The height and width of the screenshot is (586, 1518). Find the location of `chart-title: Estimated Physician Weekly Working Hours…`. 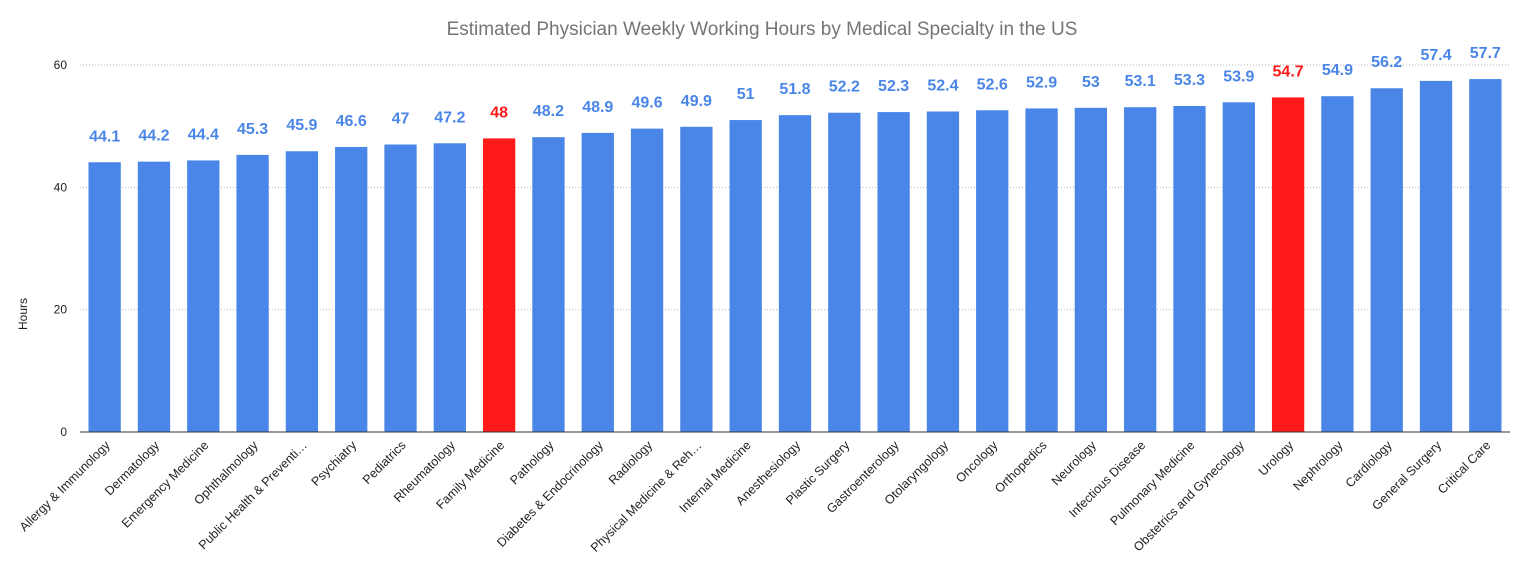

chart-title: Estimated Physician Weekly Working Hours… is located at coordinates (762, 29).